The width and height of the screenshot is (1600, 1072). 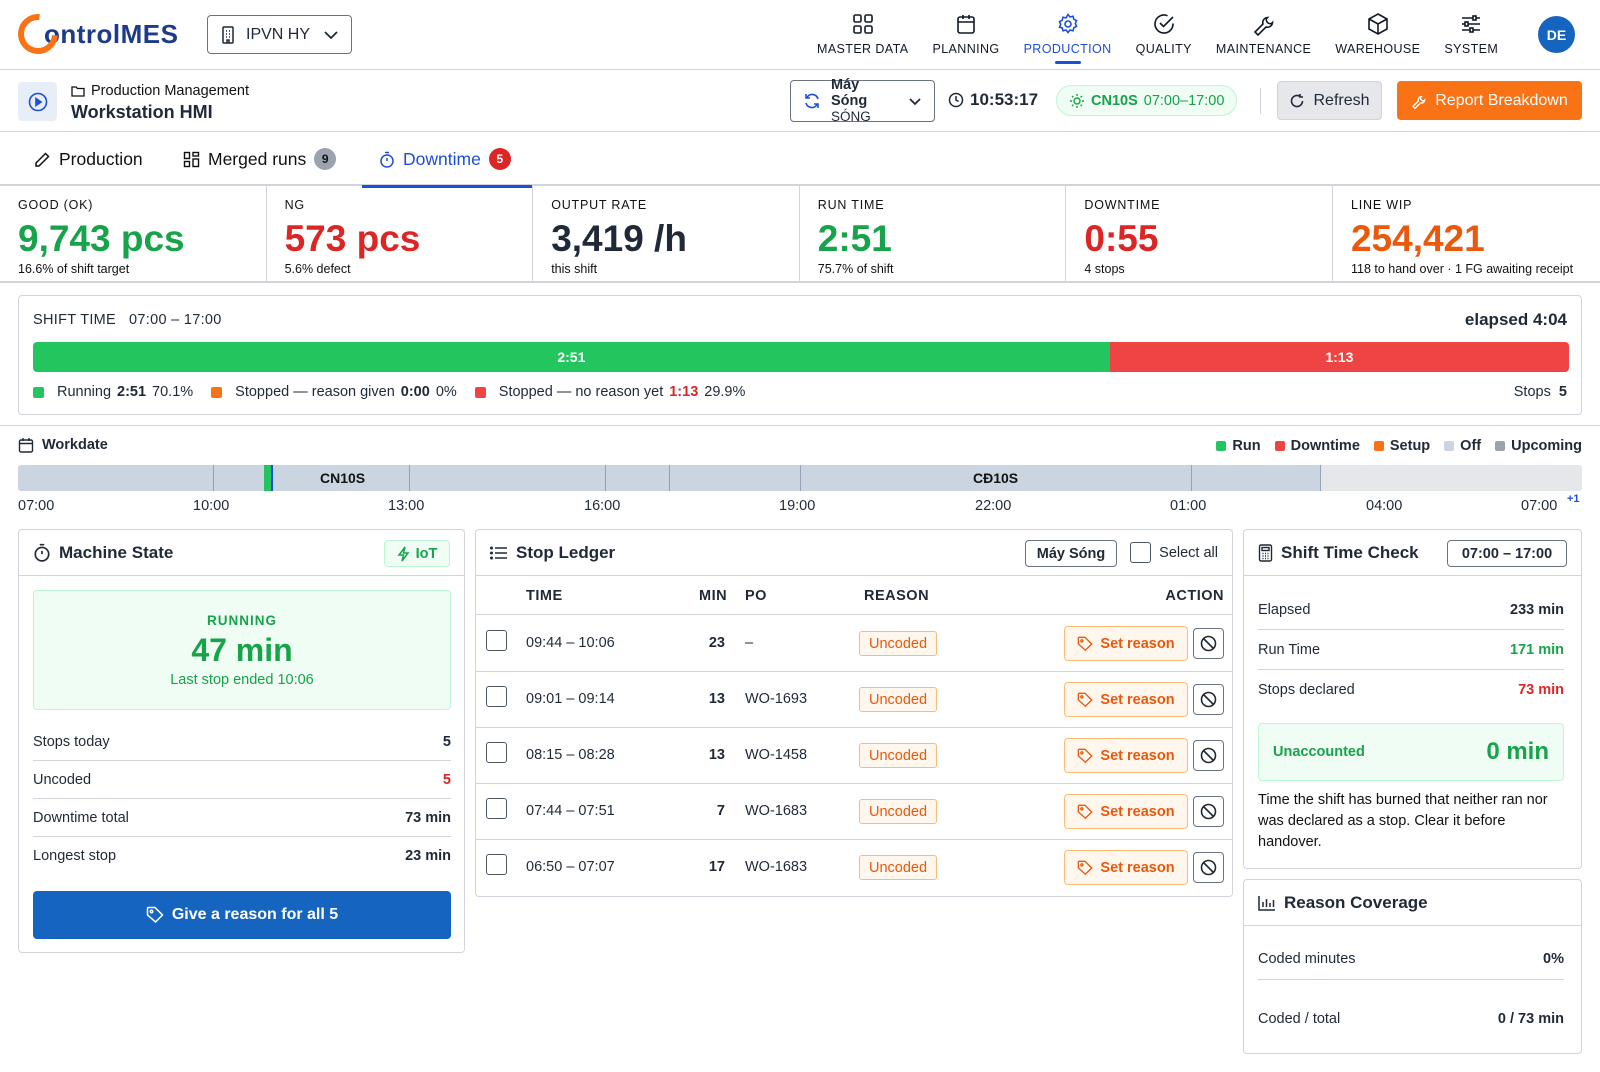 What do you see at coordinates (242, 650) in the screenshot?
I see `running-status: RUNNING 47 min Last stop ended 10:06` at bounding box center [242, 650].